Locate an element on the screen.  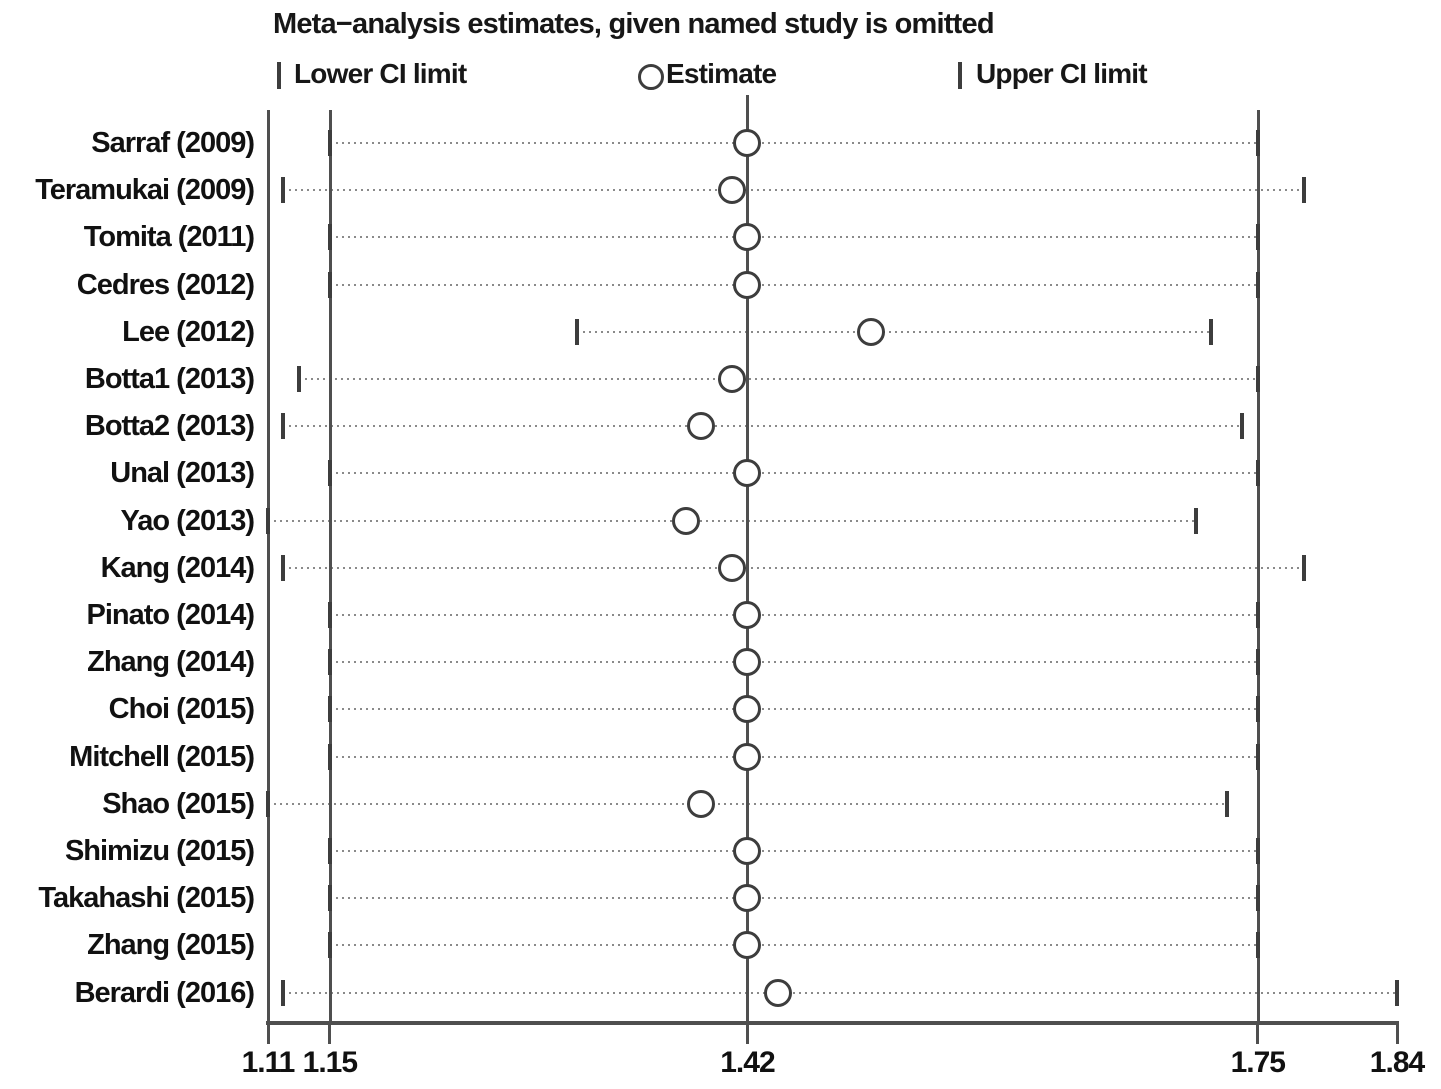
legend-lower-label: Lower CI limit is located at coordinates (380, 73).